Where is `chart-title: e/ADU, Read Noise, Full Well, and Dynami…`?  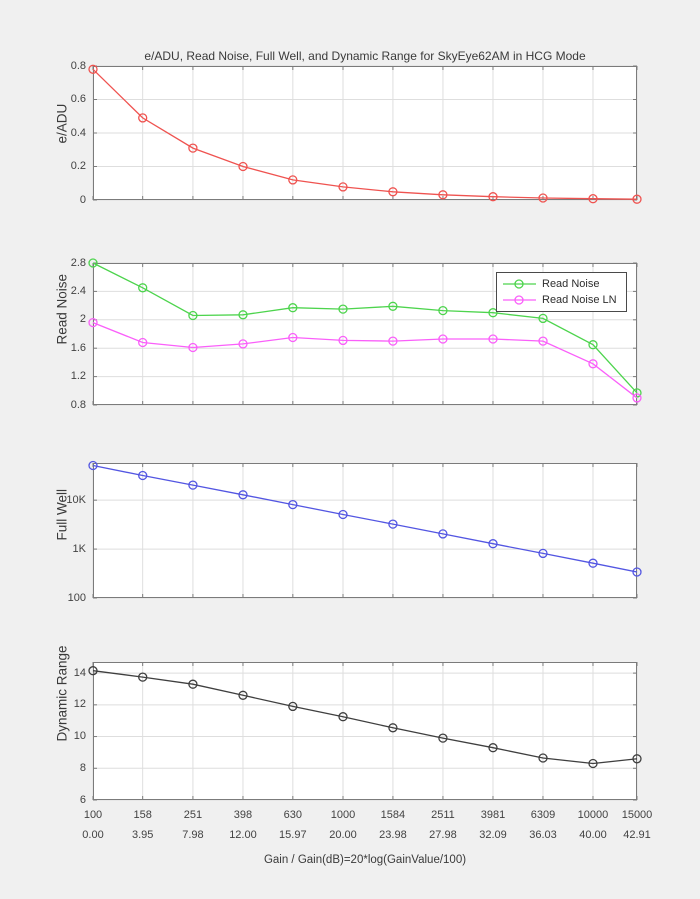 chart-title: e/ADU, Read Noise, Full Well, and Dynami… is located at coordinates (365, 56).